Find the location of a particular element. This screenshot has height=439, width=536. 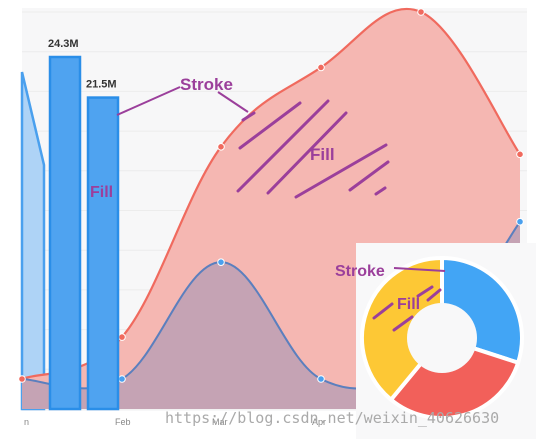

x-tick-label: n is located at coordinates (26, 422).